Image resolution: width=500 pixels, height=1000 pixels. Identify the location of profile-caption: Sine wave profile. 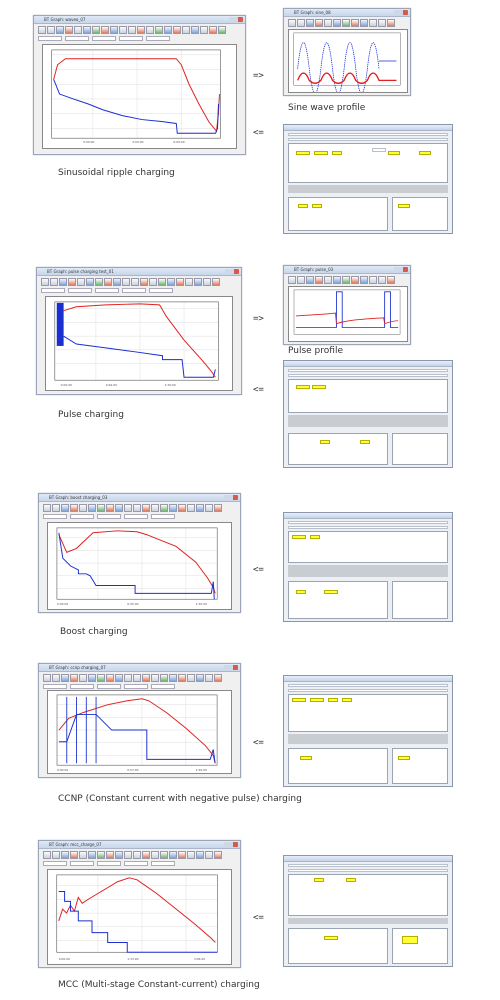
(327, 108).